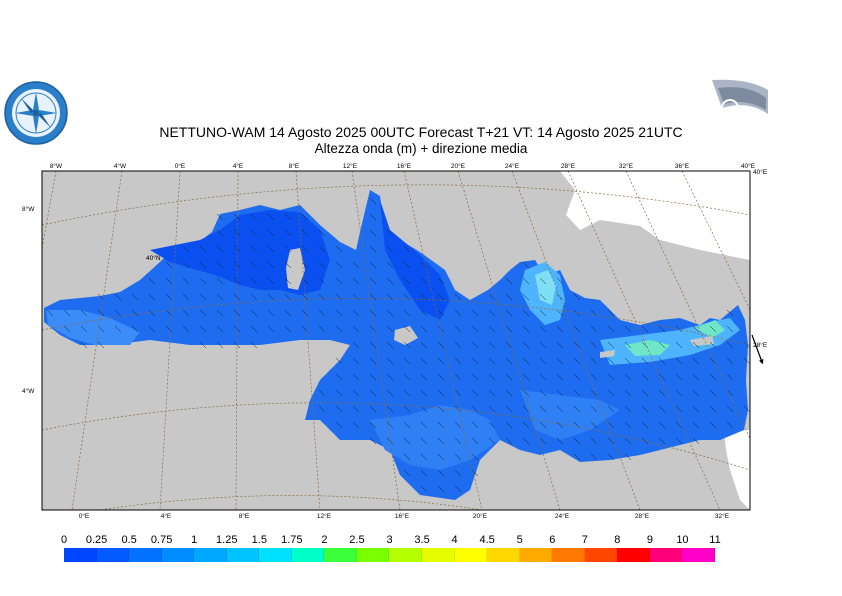 The image size is (842, 596). Describe the element at coordinates (153, 258) in the screenshot. I see `inner-lat-label: 40°N` at that location.